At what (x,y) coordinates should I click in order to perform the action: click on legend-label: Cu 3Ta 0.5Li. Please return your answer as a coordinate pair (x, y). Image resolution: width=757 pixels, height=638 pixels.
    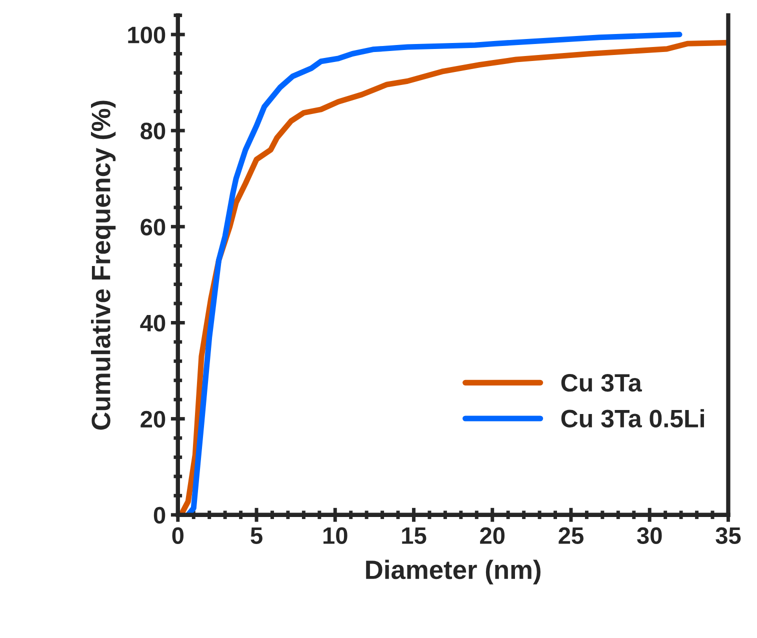
    Looking at the image, I should click on (632, 418).